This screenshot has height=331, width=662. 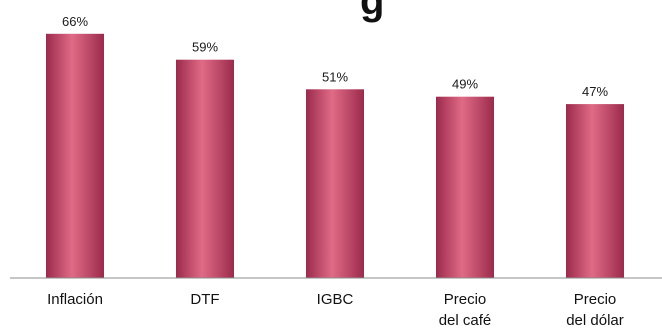 What do you see at coordinates (465, 310) in the screenshot?
I see `tick-label-4: Precio del café` at bounding box center [465, 310].